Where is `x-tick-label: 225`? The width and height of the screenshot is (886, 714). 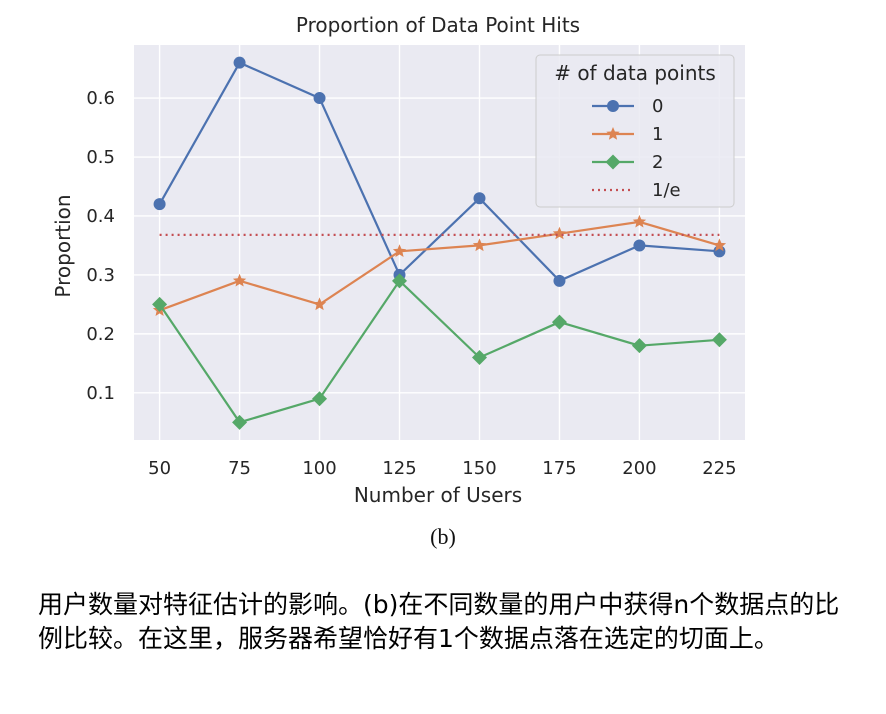
x-tick-label: 225 is located at coordinates (719, 468).